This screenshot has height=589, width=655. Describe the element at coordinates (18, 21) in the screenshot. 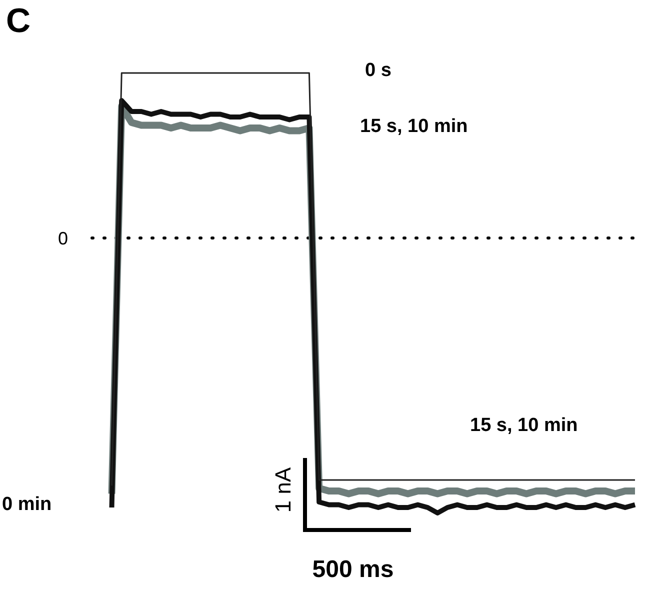

I see `chart-title: C` at that location.